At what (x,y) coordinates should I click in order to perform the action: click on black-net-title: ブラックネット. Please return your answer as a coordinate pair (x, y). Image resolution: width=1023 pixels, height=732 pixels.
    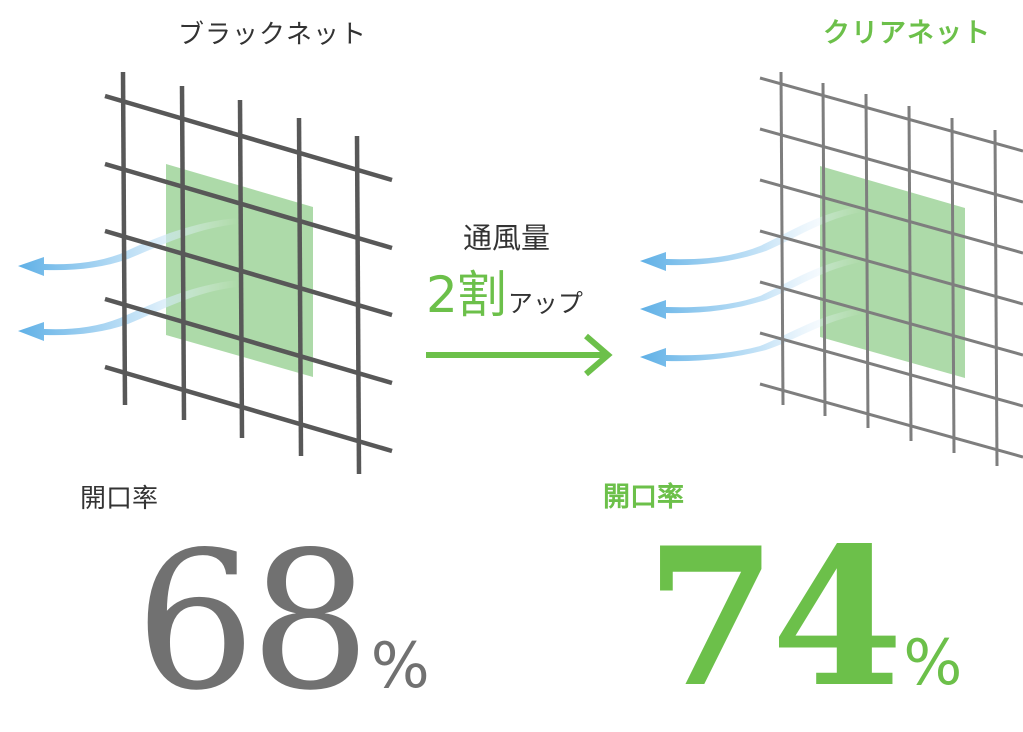
    Looking at the image, I should click on (273, 35).